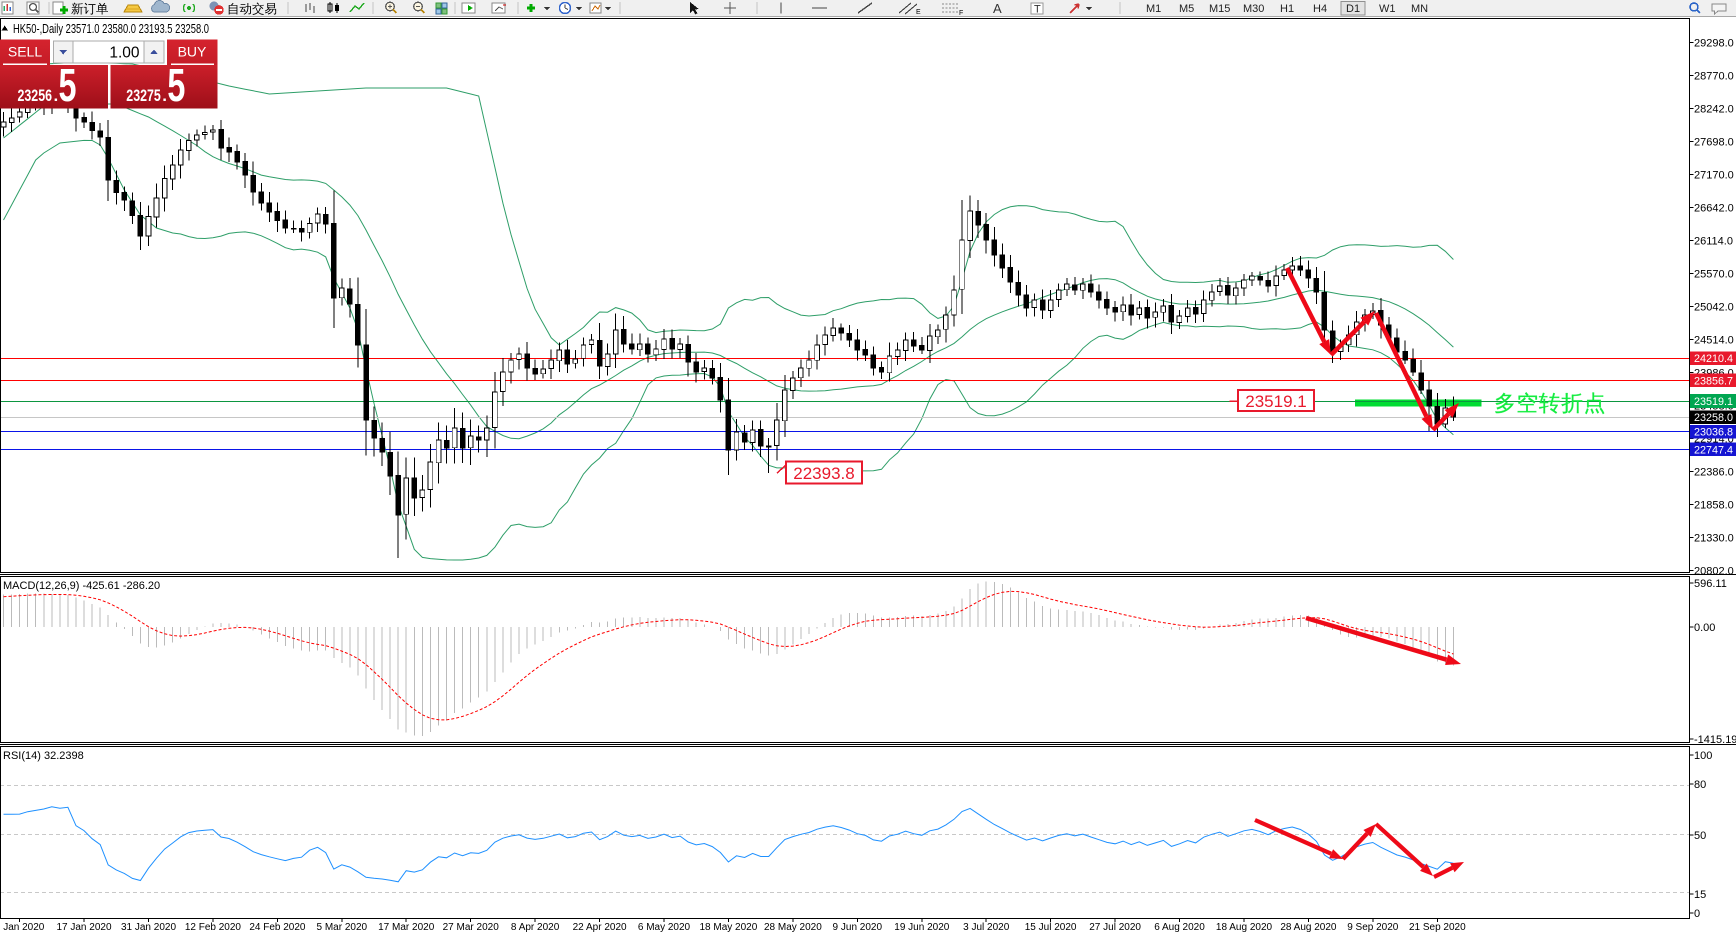 The height and width of the screenshot is (933, 1736). What do you see at coordinates (25, 52) in the screenshot?
I see `svg-text: SELL` at bounding box center [25, 52].